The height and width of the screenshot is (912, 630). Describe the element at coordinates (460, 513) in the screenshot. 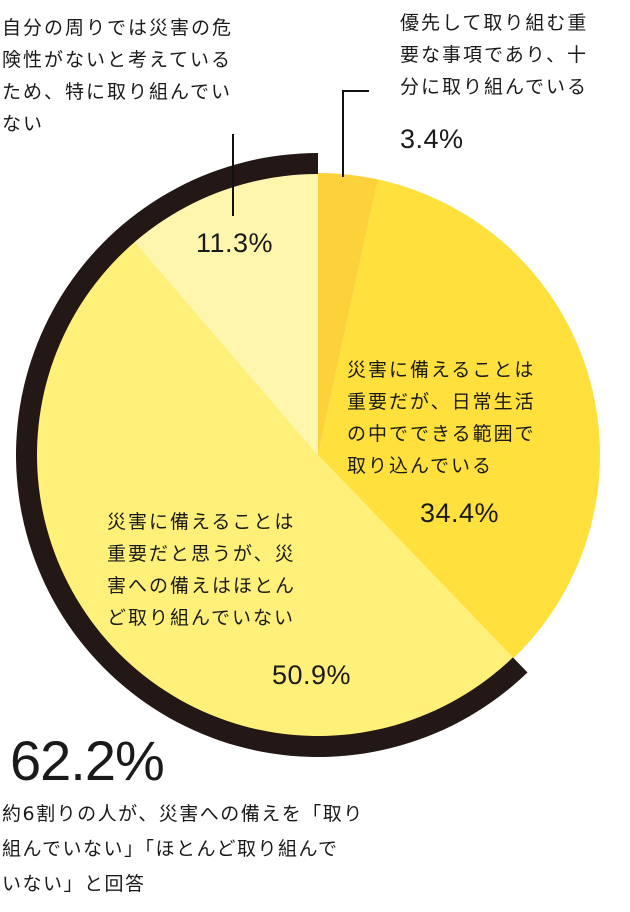

I see `pct-slice-34-4: 34.4%` at that location.